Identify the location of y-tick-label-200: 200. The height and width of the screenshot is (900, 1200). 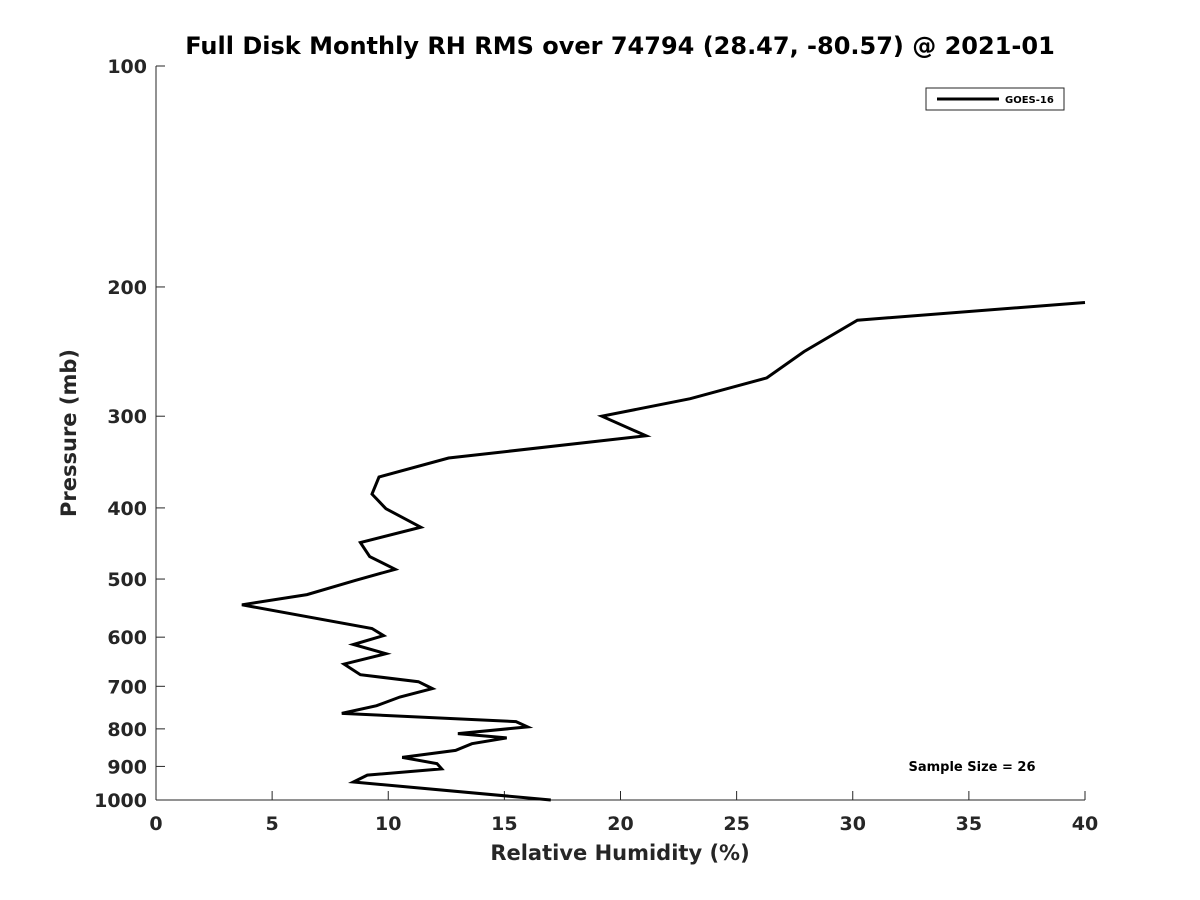
(127, 288).